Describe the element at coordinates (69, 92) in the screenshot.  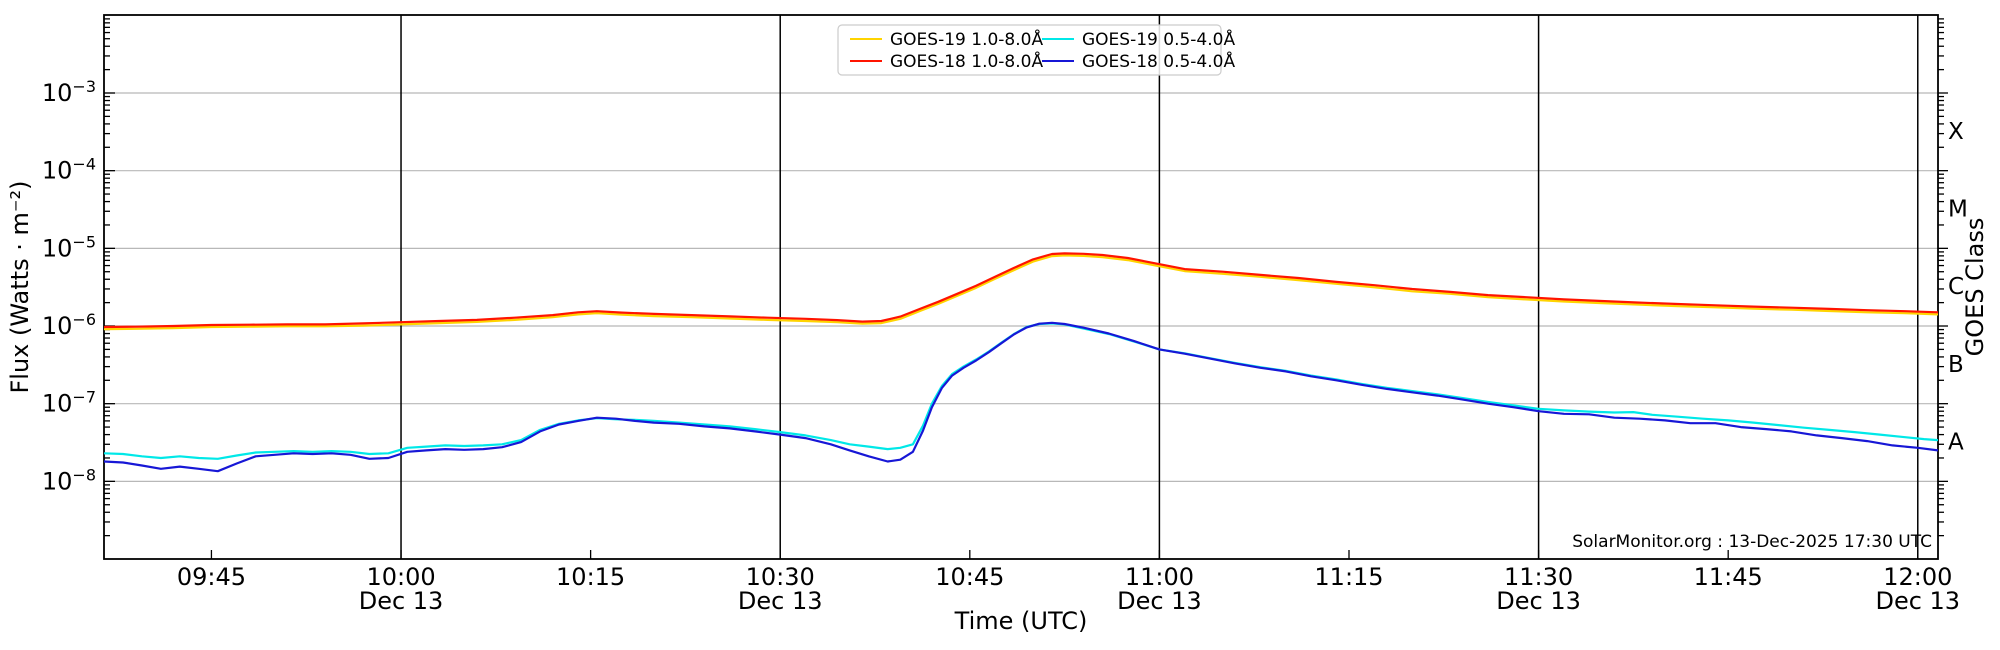
I see `y-tick-label: 10⁻³` at that location.